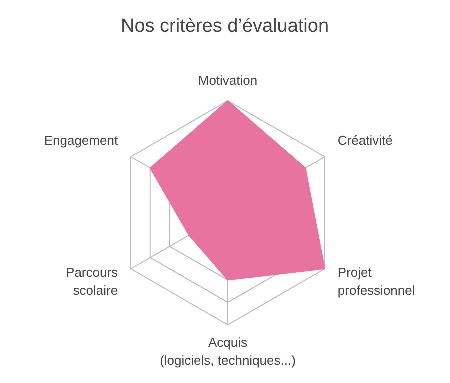 The height and width of the screenshot is (383, 450). What do you see at coordinates (365, 140) in the screenshot?
I see `spoke-label: Créativité` at bounding box center [365, 140].